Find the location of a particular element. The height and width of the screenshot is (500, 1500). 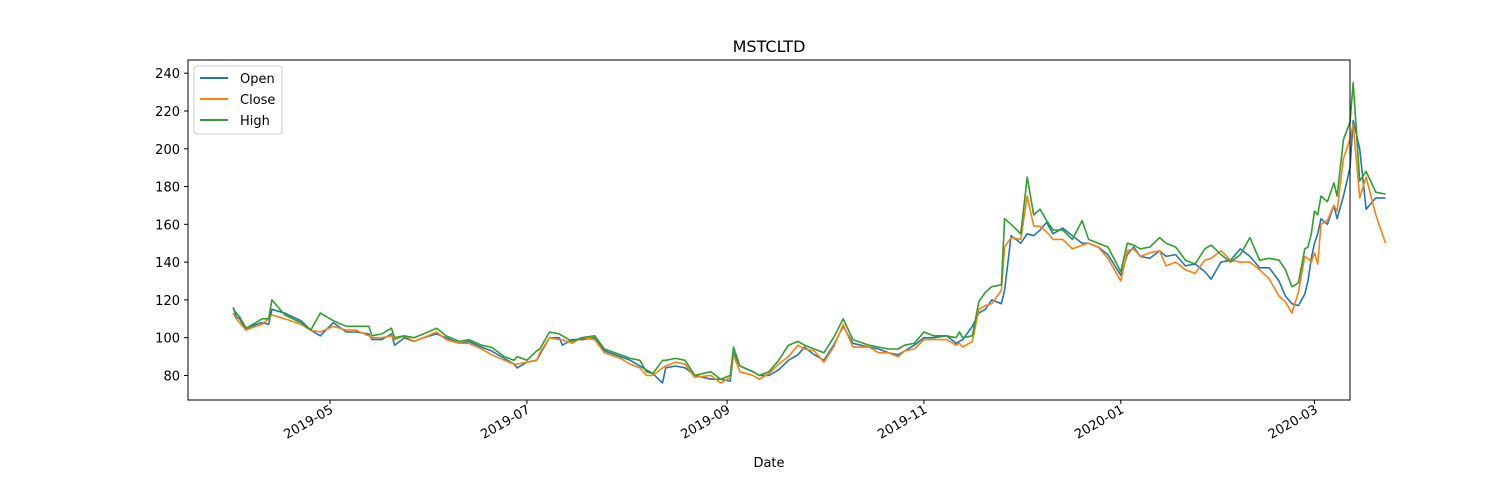

y-tick-label: 100 is located at coordinates (167, 339).